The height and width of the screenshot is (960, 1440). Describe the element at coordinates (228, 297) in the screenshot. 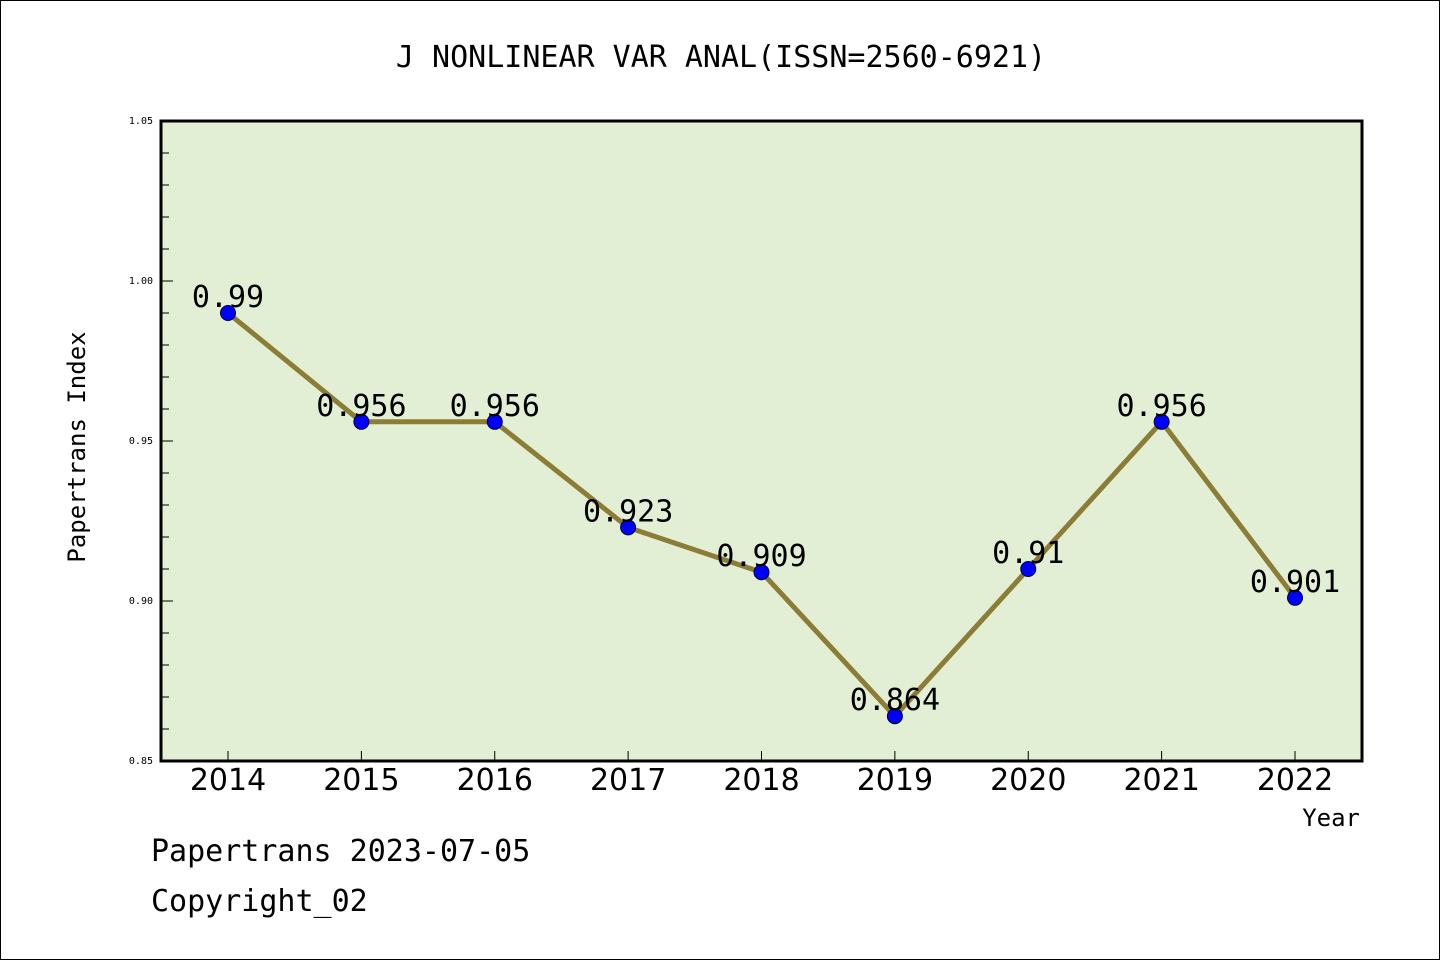

I see `data-label: 0.99` at that location.